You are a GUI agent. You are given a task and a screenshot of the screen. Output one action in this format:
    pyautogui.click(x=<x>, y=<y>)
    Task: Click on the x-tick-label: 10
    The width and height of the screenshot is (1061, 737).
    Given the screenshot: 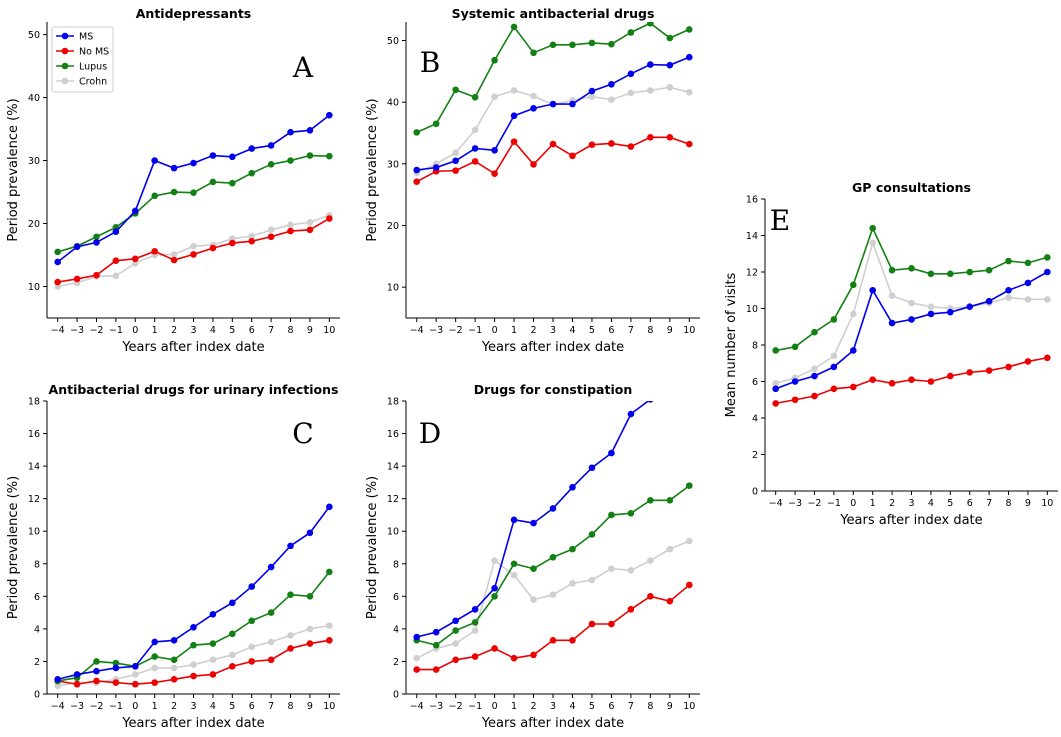 What is the action you would take?
    pyautogui.click(x=689, y=706)
    